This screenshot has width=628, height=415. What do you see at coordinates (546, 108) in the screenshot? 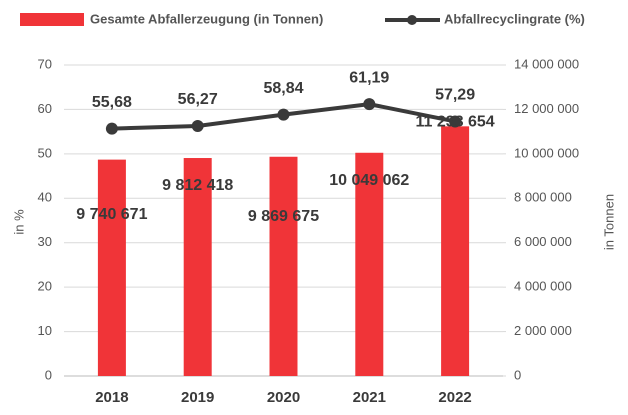
I see `y2-tick-label: 12 000 000` at bounding box center [546, 108].